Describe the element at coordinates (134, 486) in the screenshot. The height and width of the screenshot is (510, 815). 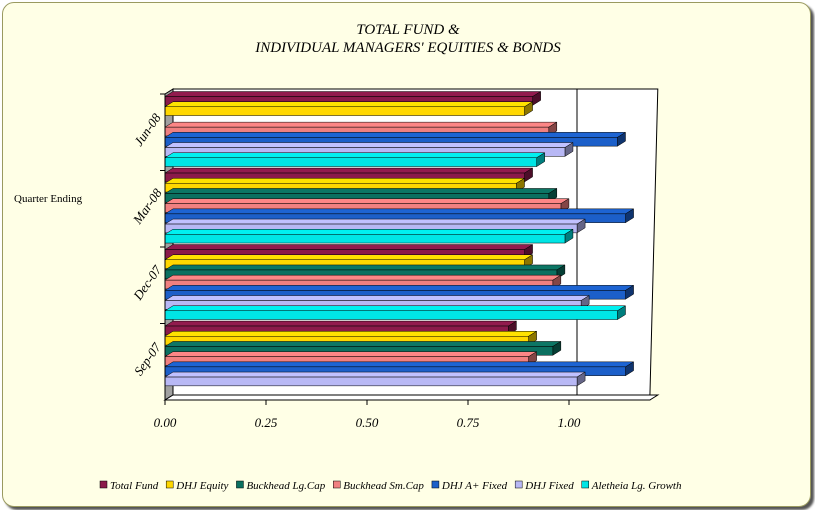
I see `legend-label: Total Fund` at that location.